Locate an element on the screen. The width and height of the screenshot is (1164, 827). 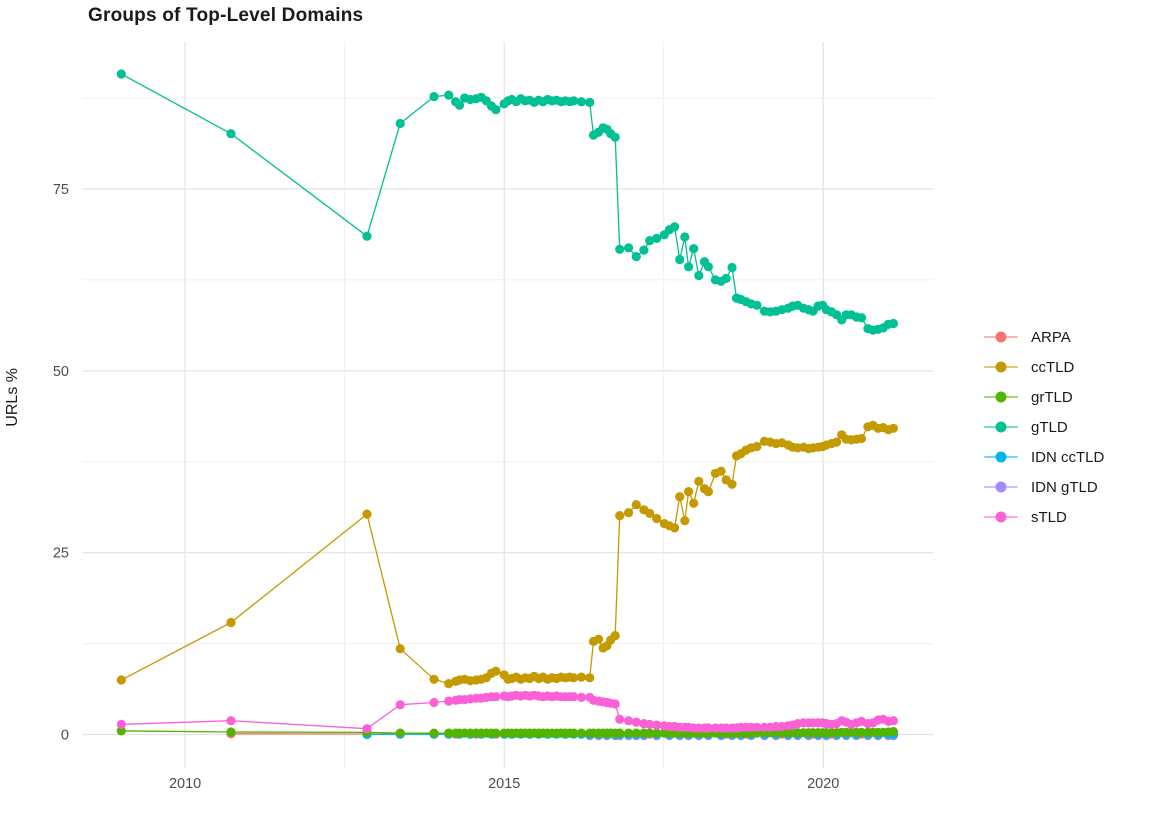
legend-key-icon-gTLD is located at coordinates (1001, 427).